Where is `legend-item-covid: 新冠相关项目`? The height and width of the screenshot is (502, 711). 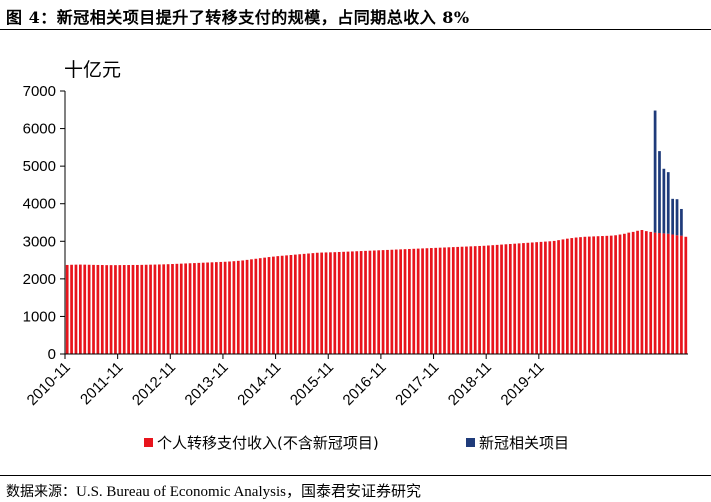 legend-item-covid: 新冠相关项目 is located at coordinates (517, 442).